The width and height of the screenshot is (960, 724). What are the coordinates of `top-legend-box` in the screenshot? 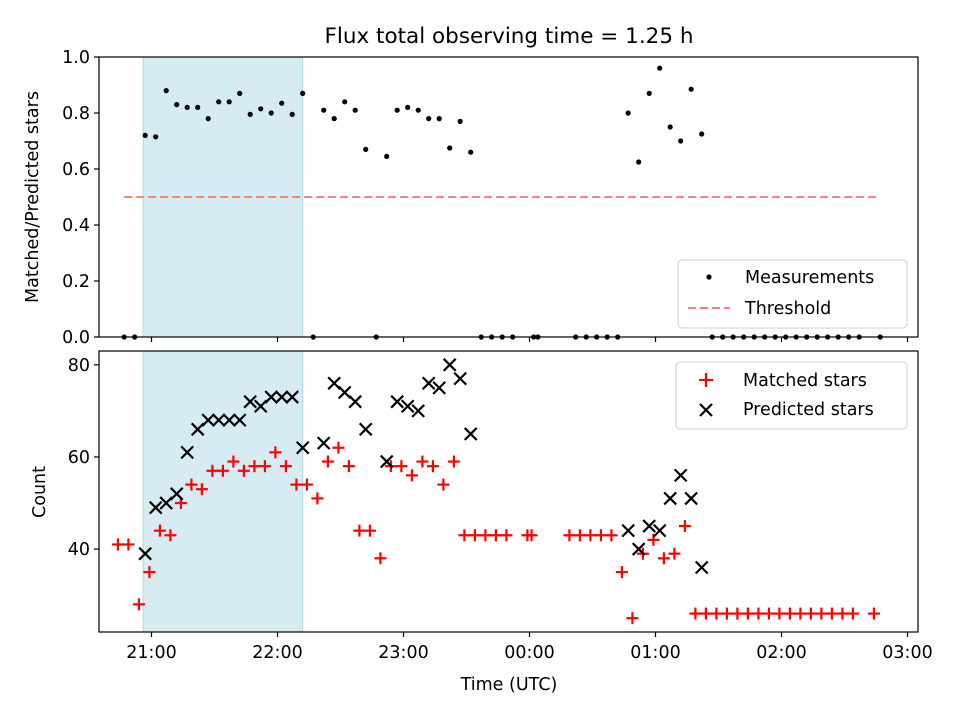 It's located at (792, 294).